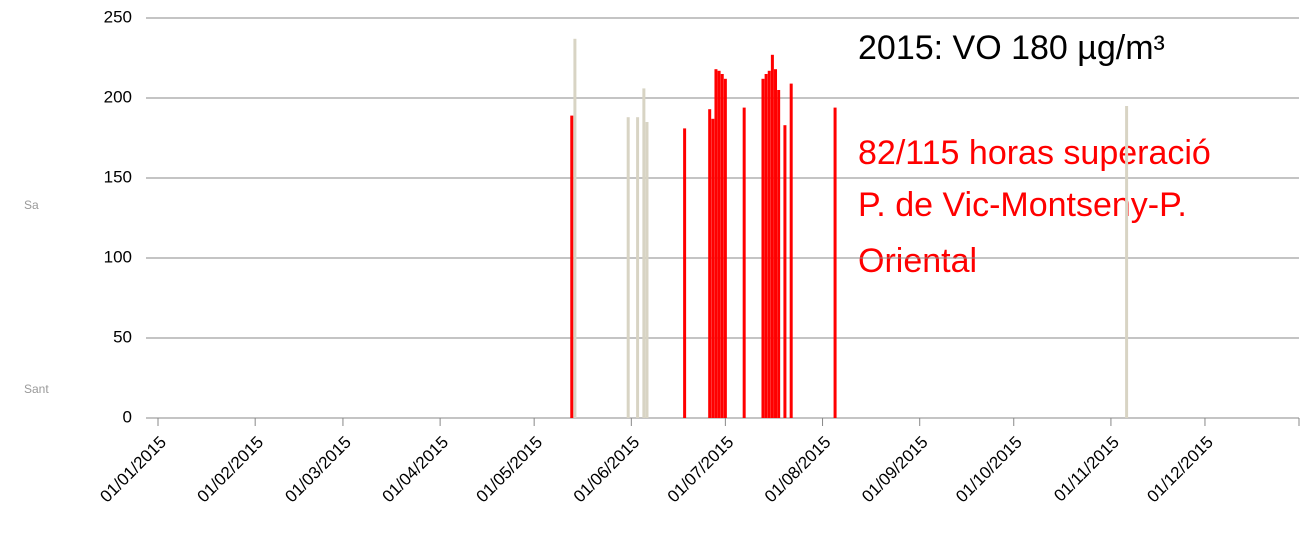 The width and height of the screenshot is (1307, 549). Describe the element at coordinates (122, 336) in the screenshot. I see `y-tick-label: 50` at that location.